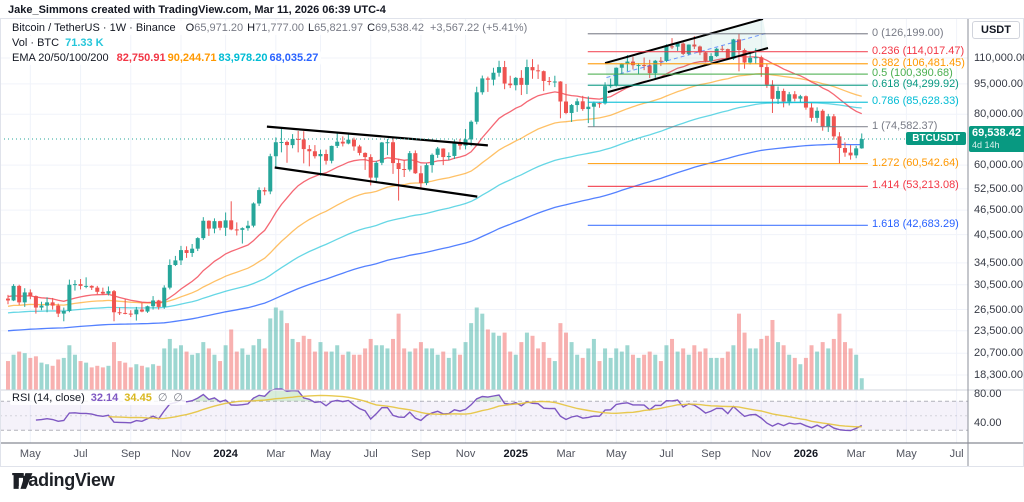  I want to click on ema-value-20: 82,750.91, so click(141, 58).